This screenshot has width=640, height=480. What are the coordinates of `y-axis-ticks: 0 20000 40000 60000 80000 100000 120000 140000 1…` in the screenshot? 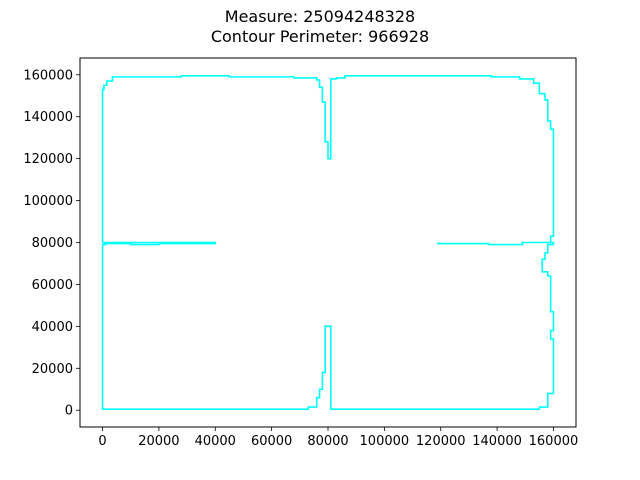 It's located at (51, 243).